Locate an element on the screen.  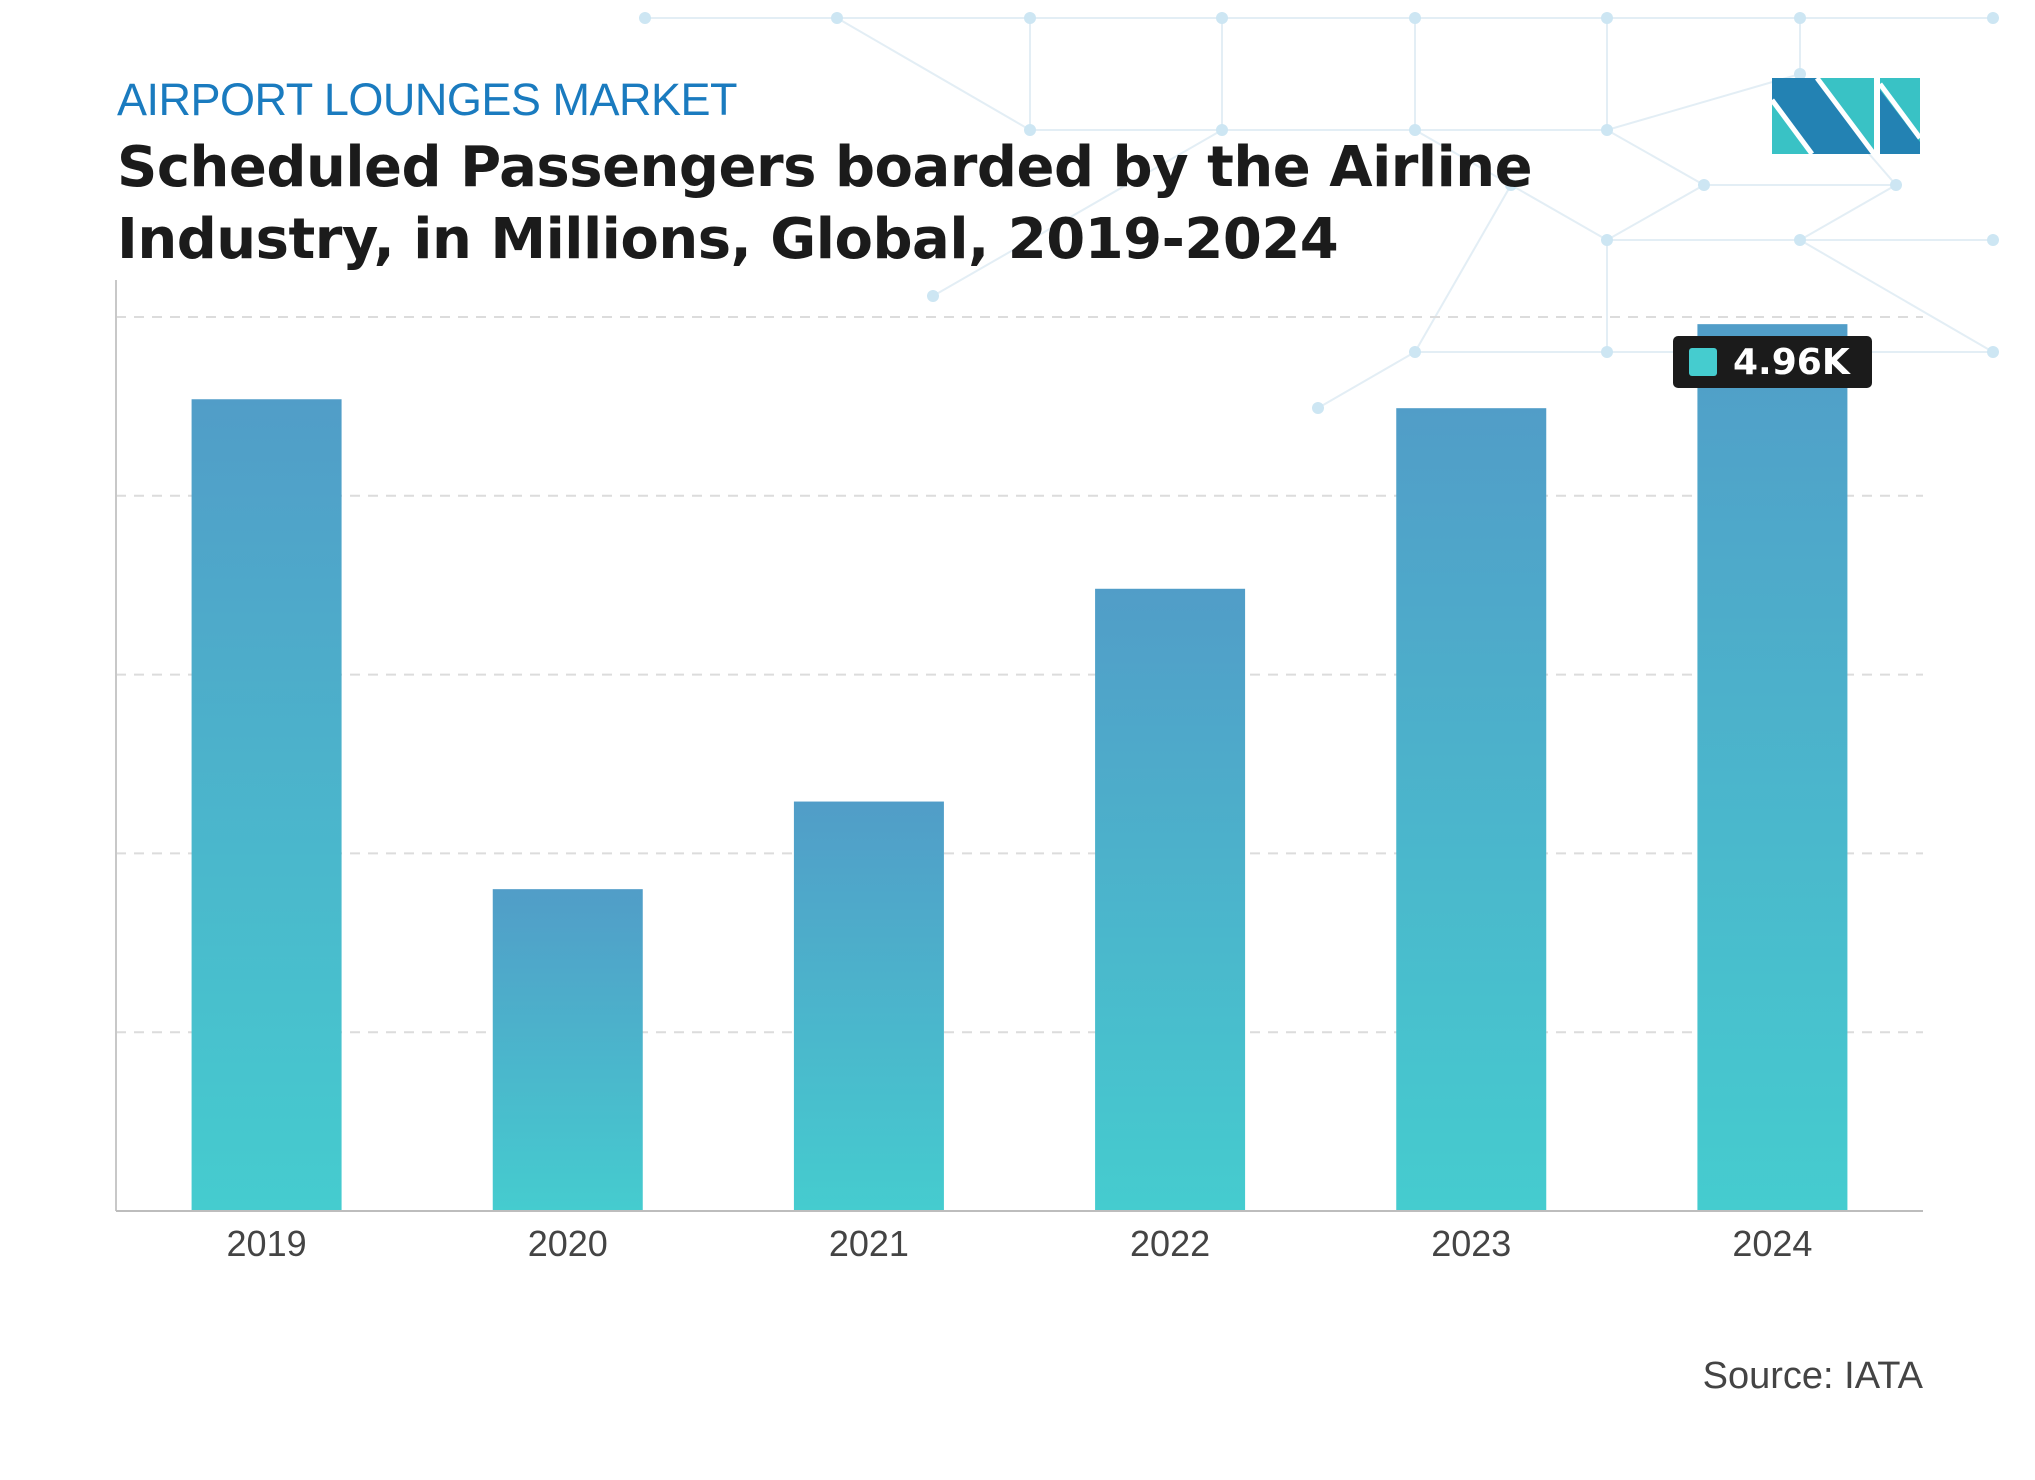
x-tick-label: 2020 is located at coordinates (568, 1243).